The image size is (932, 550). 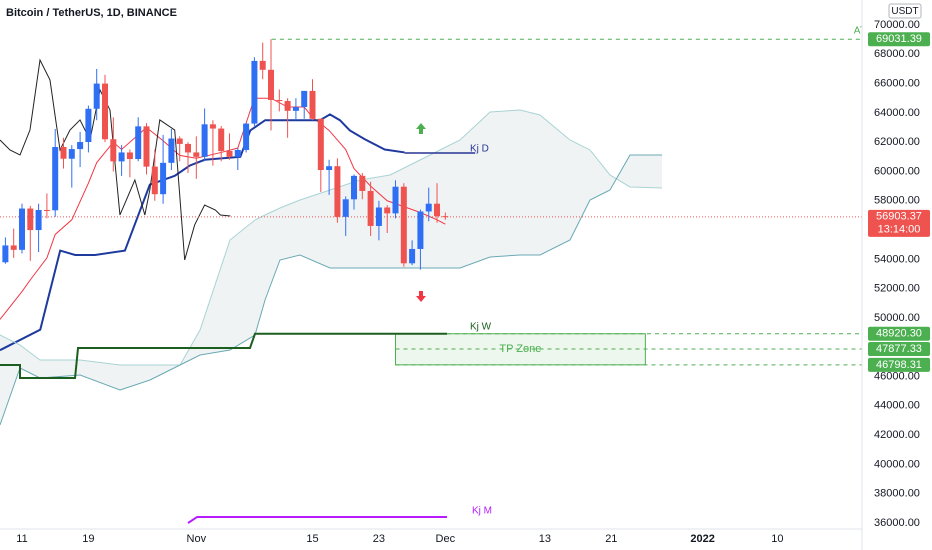 What do you see at coordinates (545, 539) in the screenshot?
I see `x-tick-label: 13` at bounding box center [545, 539].